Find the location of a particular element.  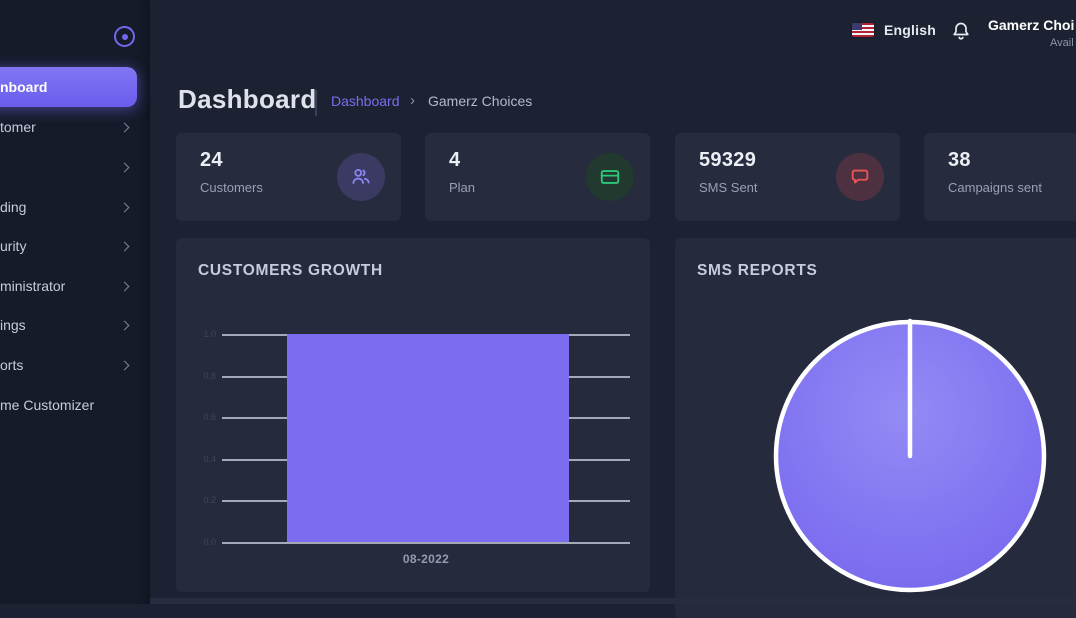

sidebar-item-customer: tomer is located at coordinates (75, 127).